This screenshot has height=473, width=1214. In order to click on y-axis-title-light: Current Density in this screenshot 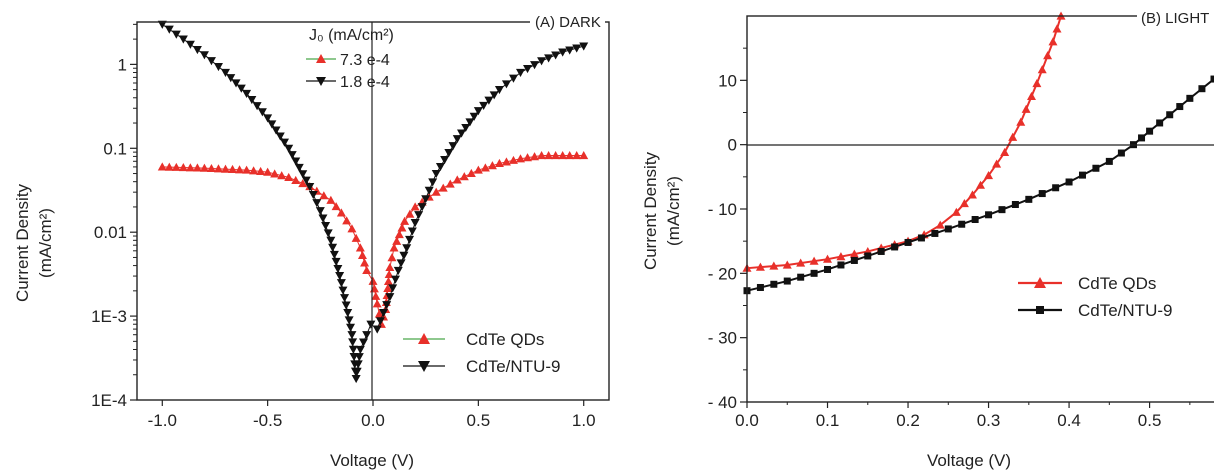, I will do `click(650, 210)`.